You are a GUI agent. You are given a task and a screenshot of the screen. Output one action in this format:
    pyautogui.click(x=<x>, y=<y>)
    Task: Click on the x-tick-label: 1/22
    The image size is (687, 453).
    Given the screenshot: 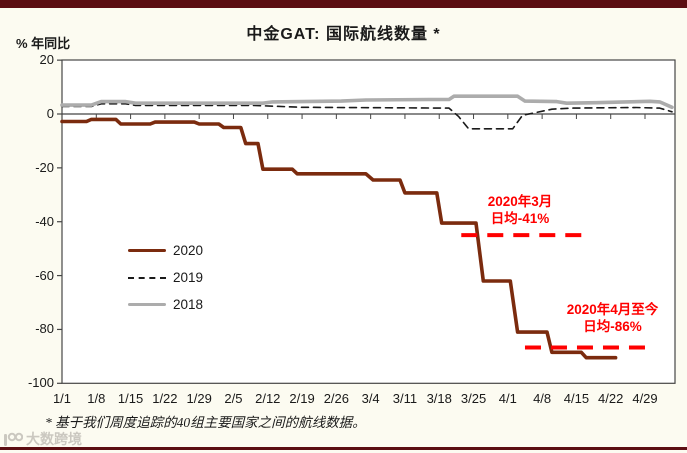 What is the action you would take?
    pyautogui.click(x=165, y=398)
    